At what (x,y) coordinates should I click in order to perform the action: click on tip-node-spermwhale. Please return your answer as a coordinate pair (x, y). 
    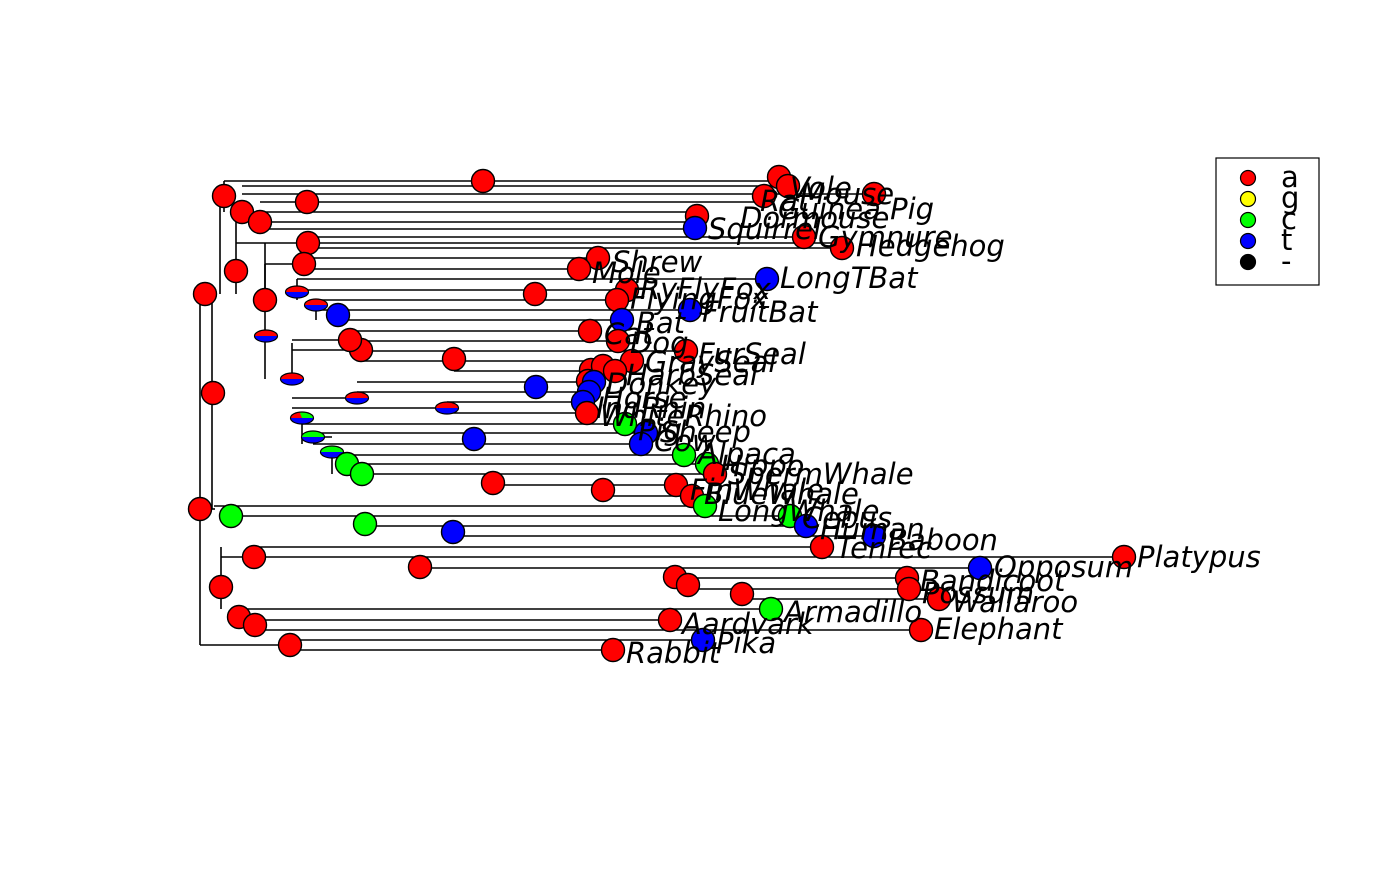
    Looking at the image, I should click on (715, 474).